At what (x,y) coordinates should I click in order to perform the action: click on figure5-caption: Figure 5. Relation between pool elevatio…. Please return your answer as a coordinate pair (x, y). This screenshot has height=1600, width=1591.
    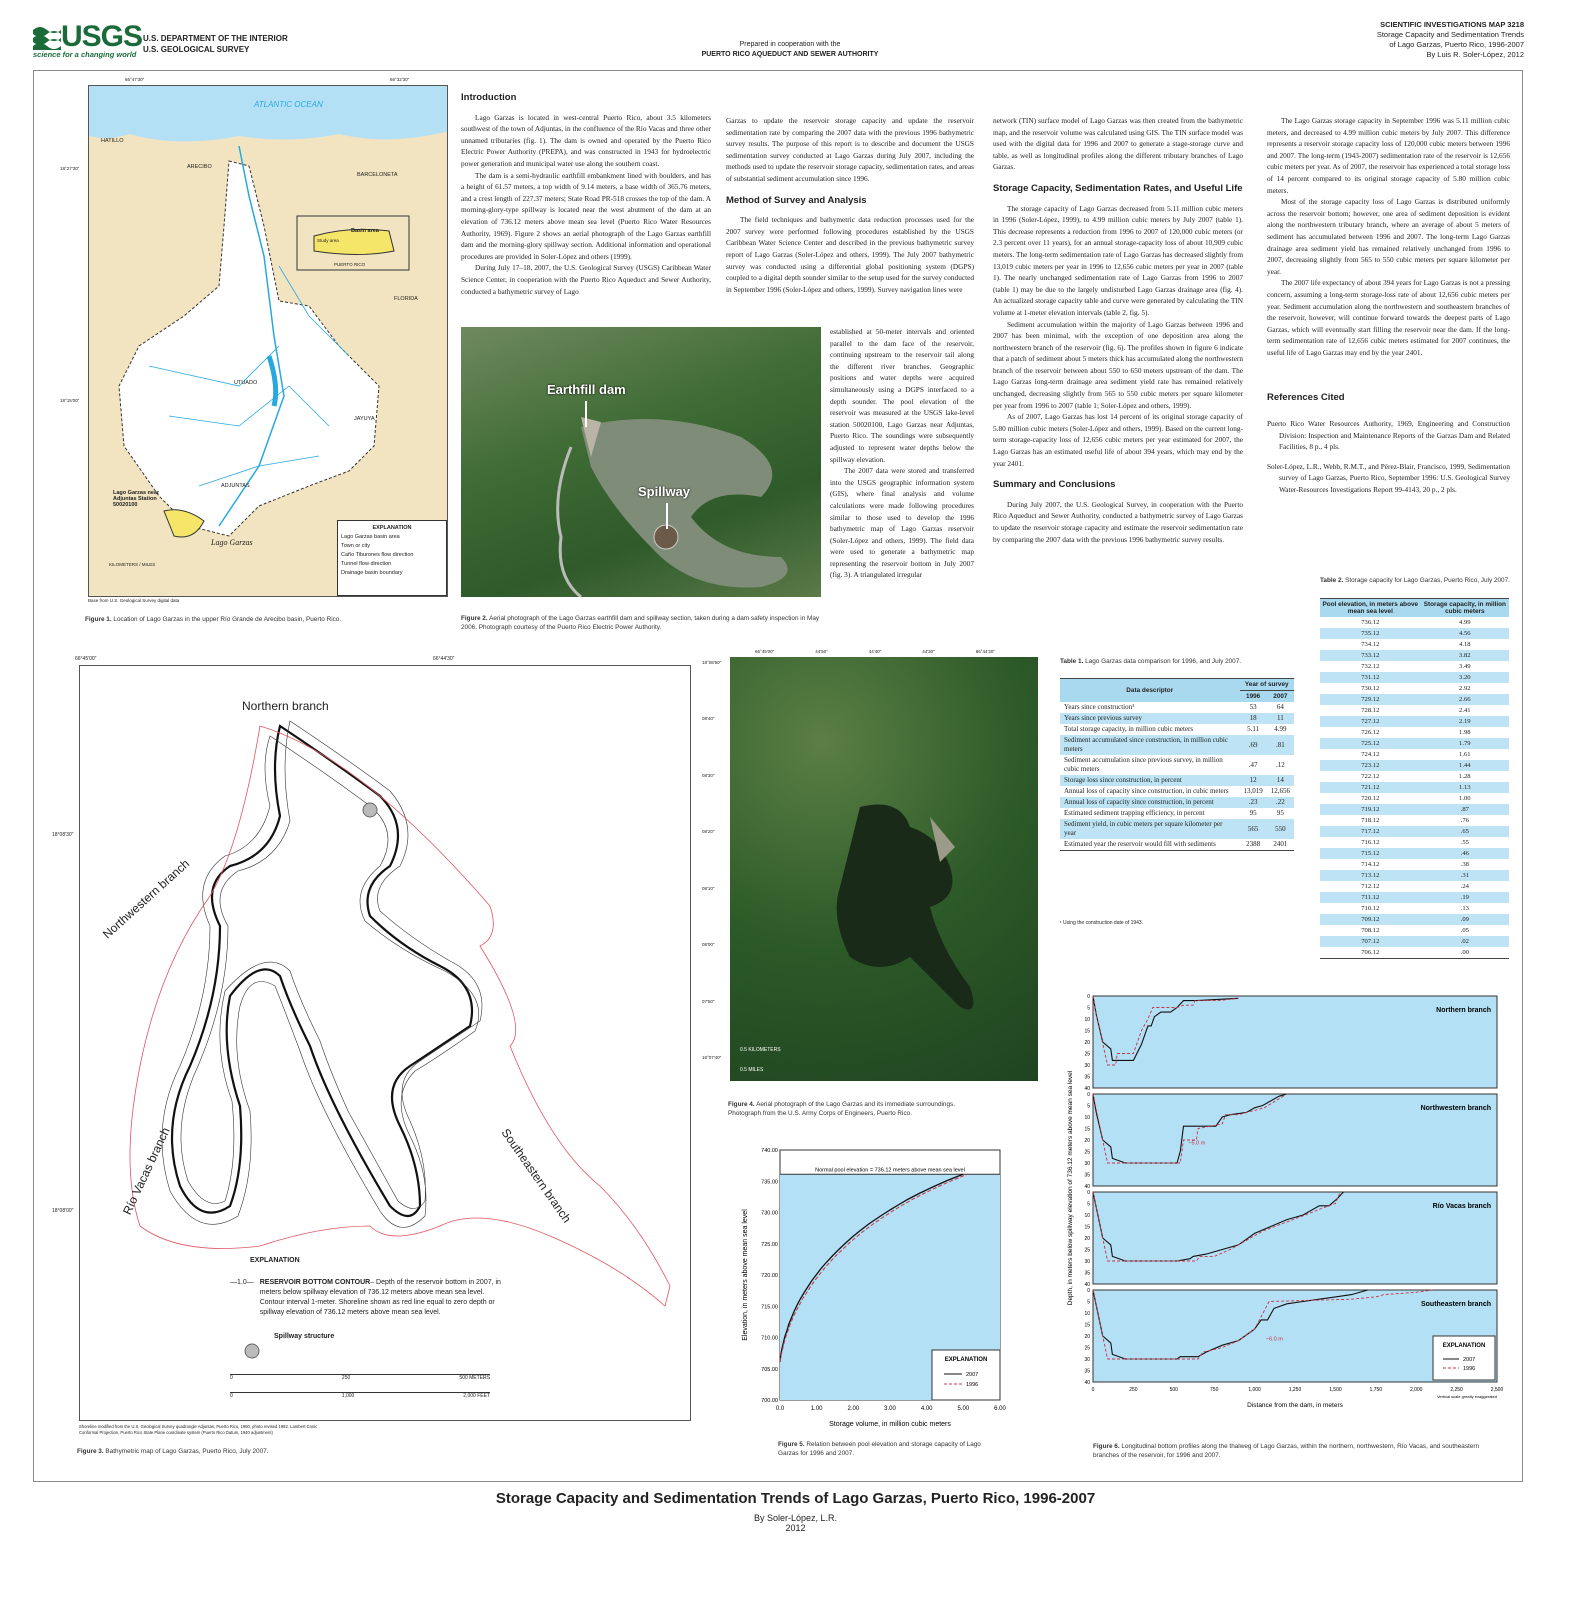
    Looking at the image, I should click on (879, 1449).